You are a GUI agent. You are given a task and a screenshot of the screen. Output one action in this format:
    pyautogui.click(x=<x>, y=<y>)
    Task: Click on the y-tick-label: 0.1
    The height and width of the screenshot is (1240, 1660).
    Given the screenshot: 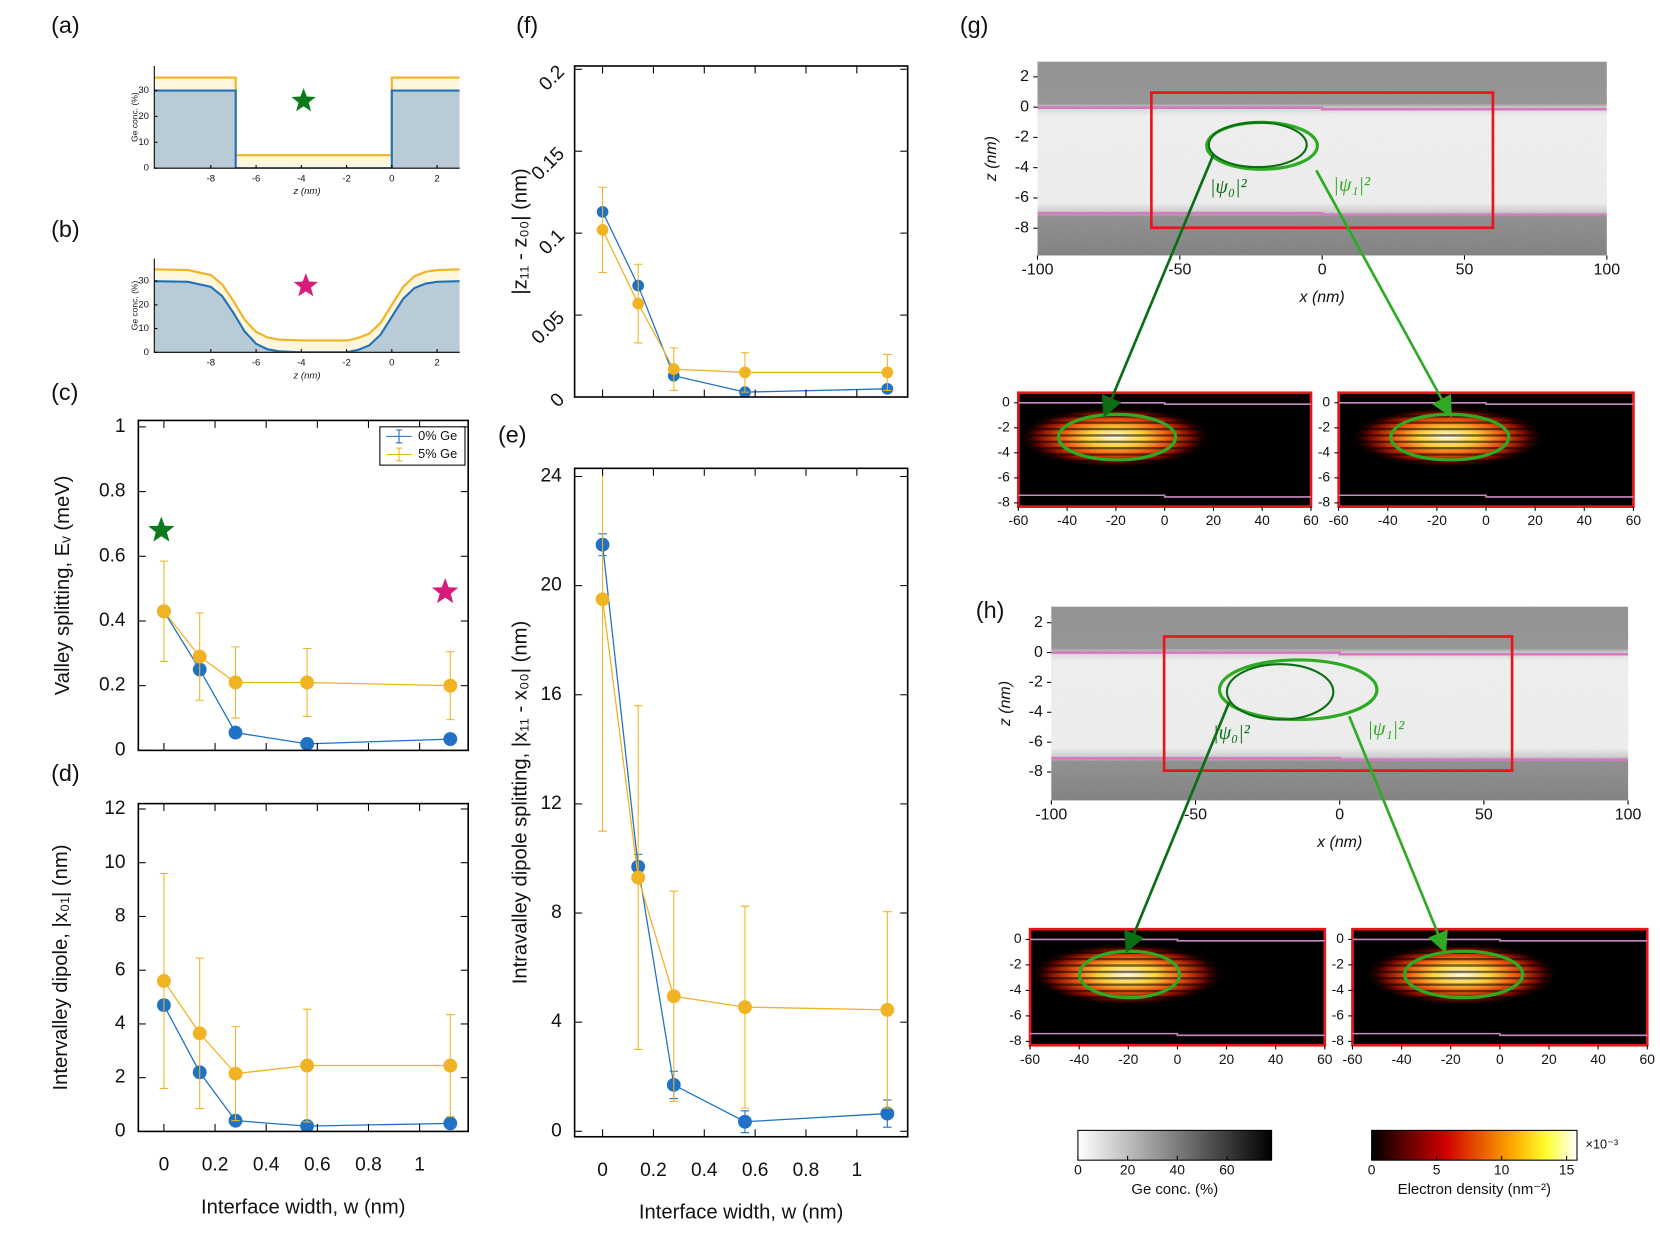 What is the action you would take?
    pyautogui.click(x=552, y=242)
    